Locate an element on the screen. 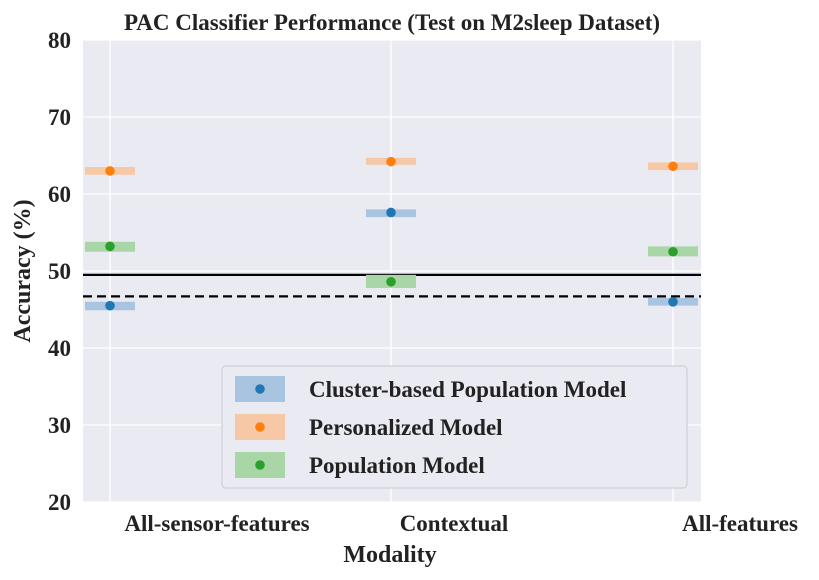 The height and width of the screenshot is (580, 819). legend-label: Personalized Model is located at coordinates (406, 427).